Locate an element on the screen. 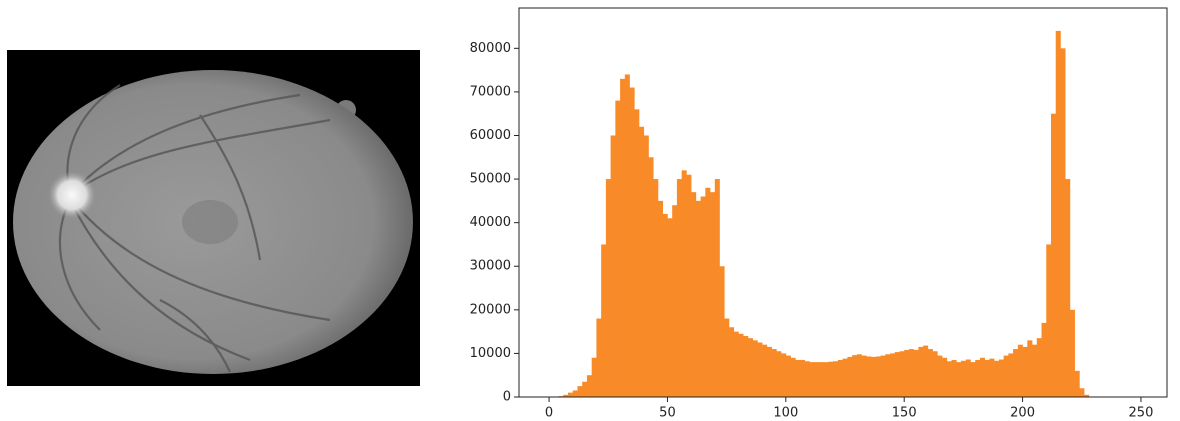  y-tick-label: 50000 is located at coordinates (490, 179).